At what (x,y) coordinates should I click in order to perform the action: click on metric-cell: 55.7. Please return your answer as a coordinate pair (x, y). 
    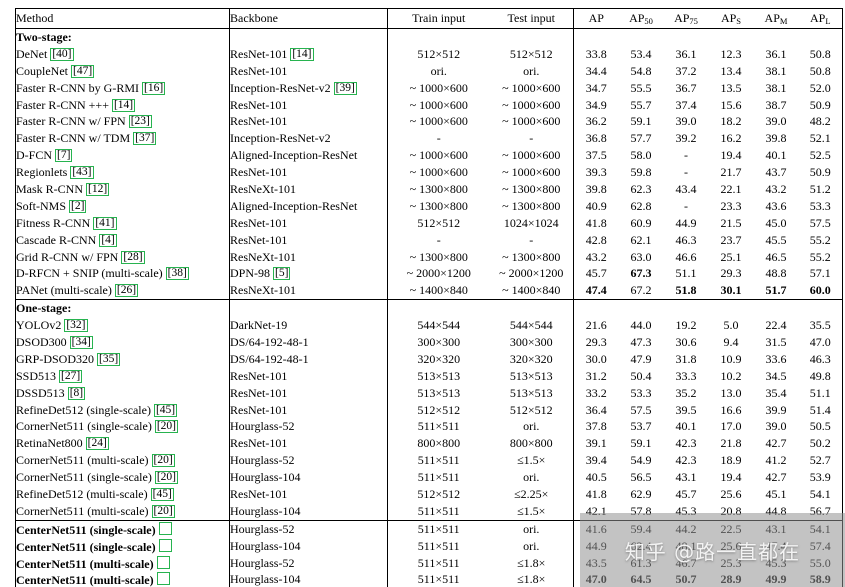
    Looking at the image, I should click on (641, 104).